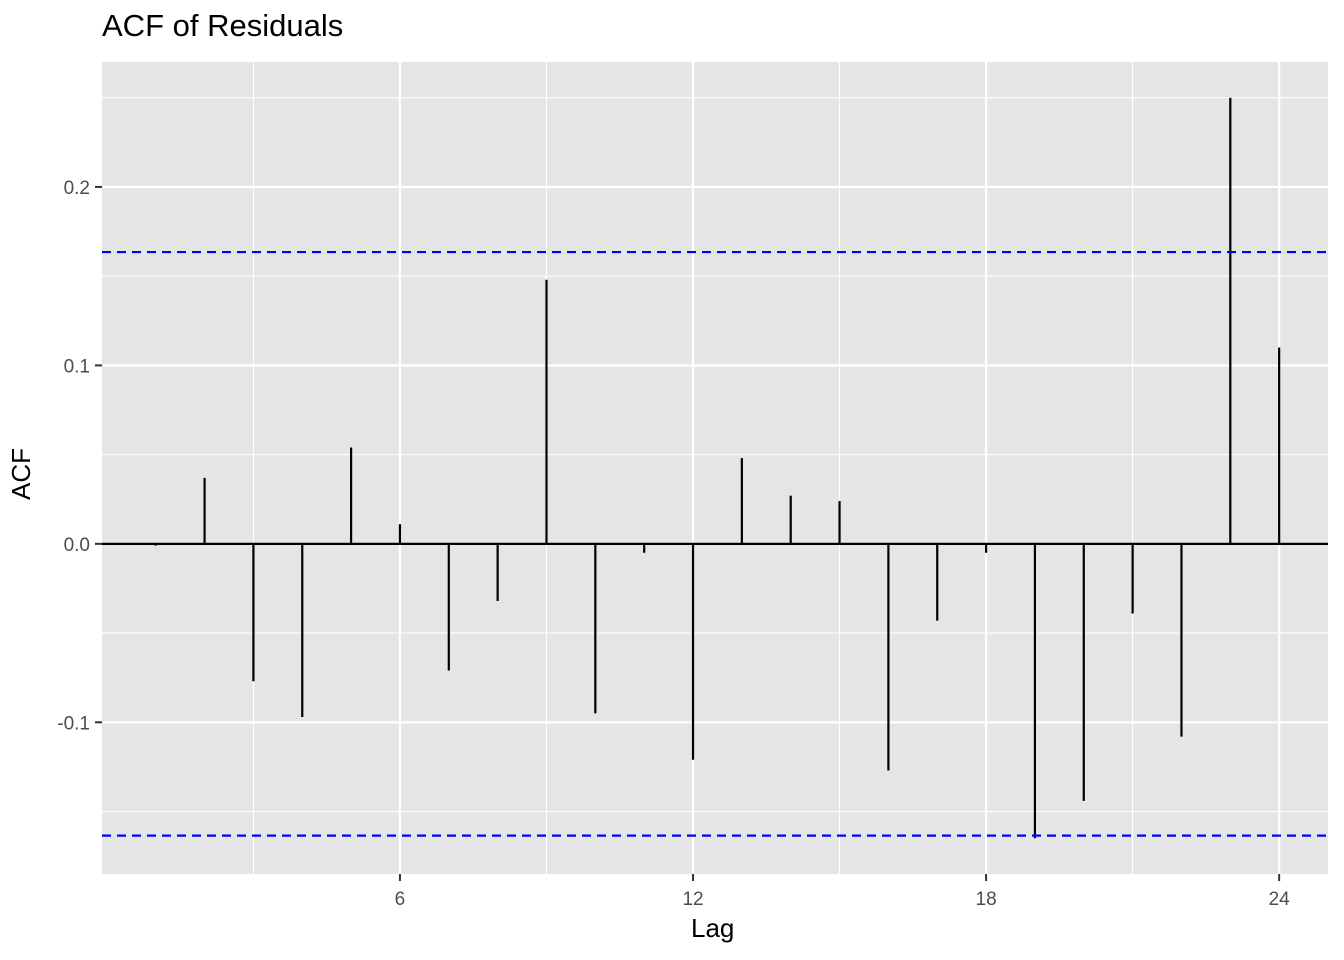 The height and width of the screenshot is (960, 1344). What do you see at coordinates (692, 899) in the screenshot?
I see `x-tick-label: 12` at bounding box center [692, 899].